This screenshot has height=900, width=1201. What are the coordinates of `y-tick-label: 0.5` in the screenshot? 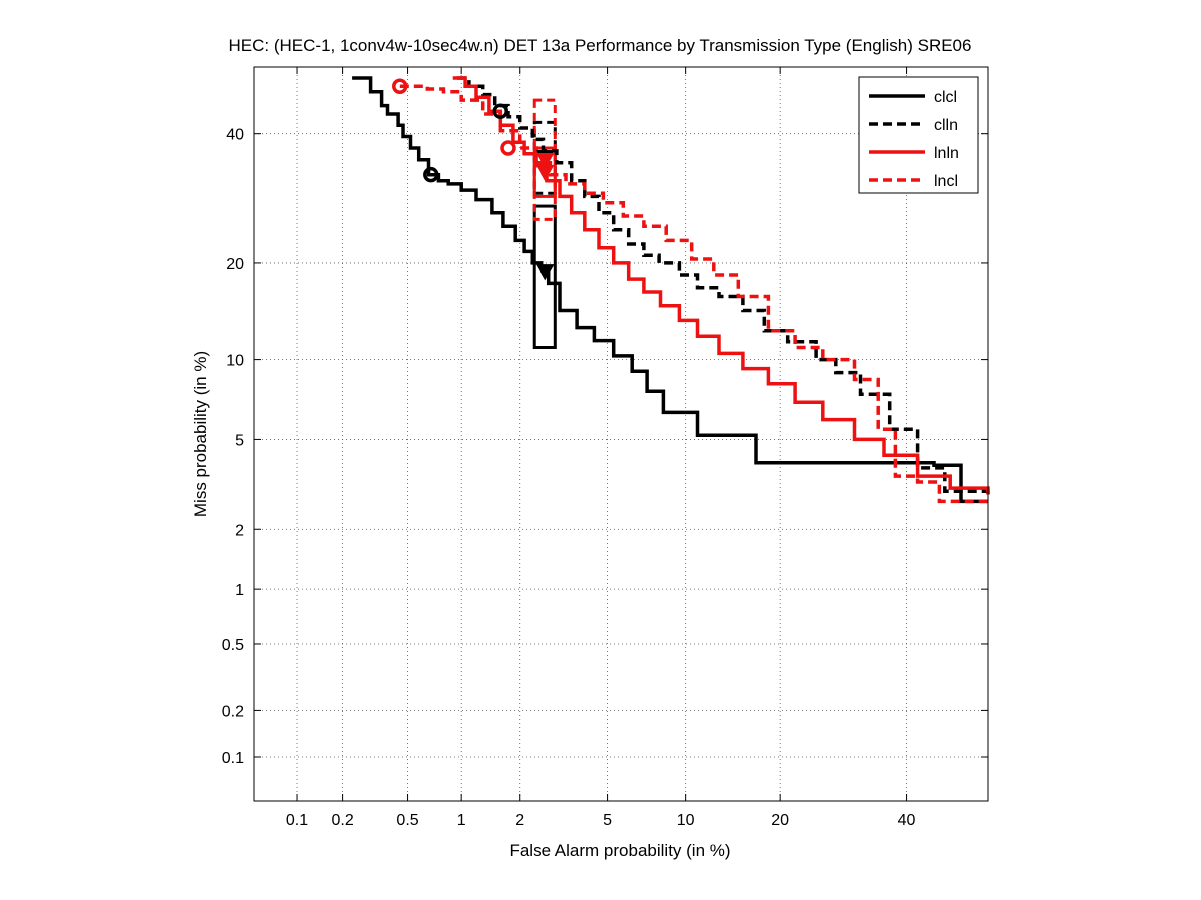 It's located at (233, 645).